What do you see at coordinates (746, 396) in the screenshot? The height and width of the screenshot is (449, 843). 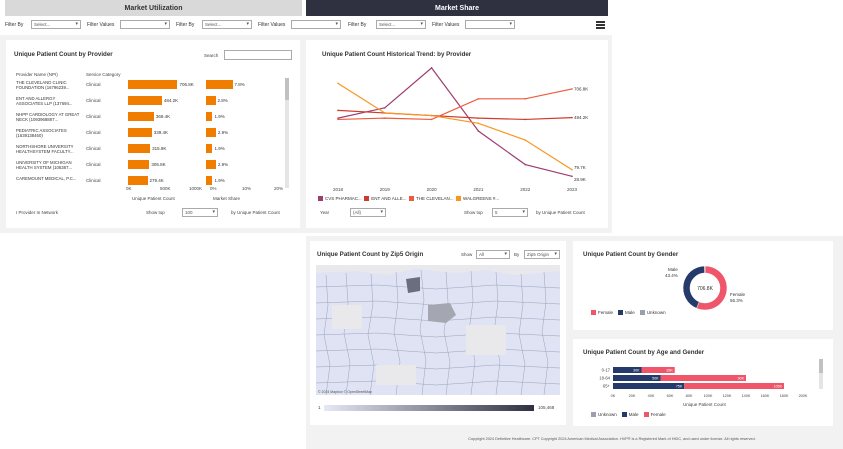 I see `age-x-tick: 140K` at bounding box center [746, 396].